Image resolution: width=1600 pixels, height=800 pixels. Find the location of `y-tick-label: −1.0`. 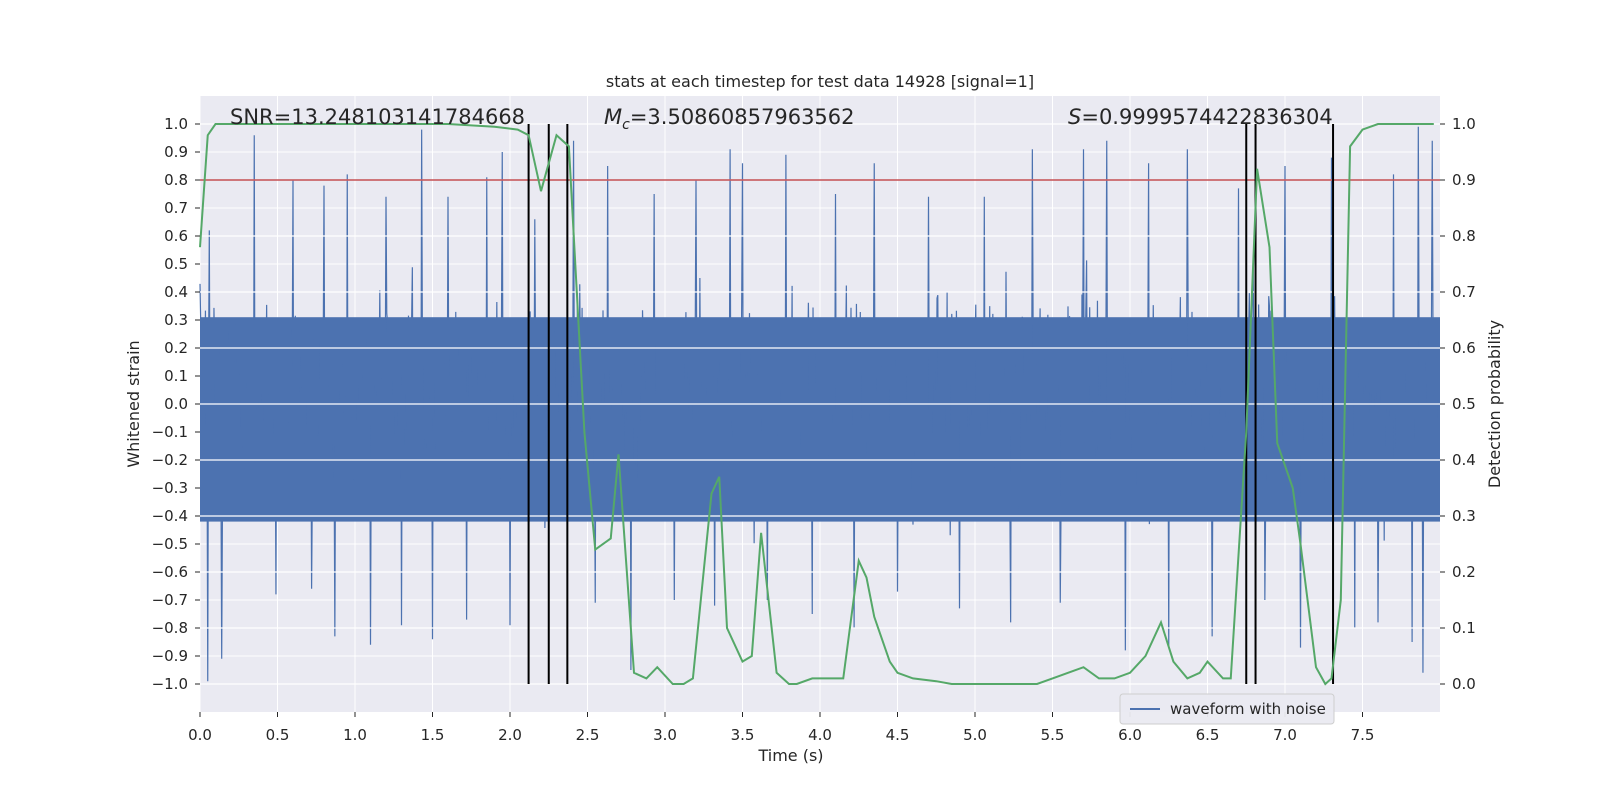

y-tick-label: −1.0 is located at coordinates (170, 684).